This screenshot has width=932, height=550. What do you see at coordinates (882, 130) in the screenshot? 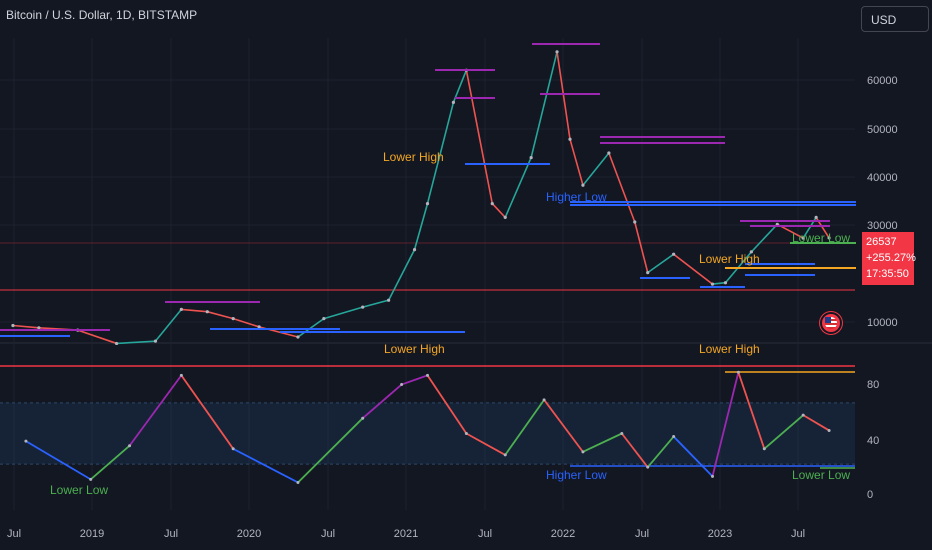
I see `price-label: 50000` at bounding box center [882, 130].